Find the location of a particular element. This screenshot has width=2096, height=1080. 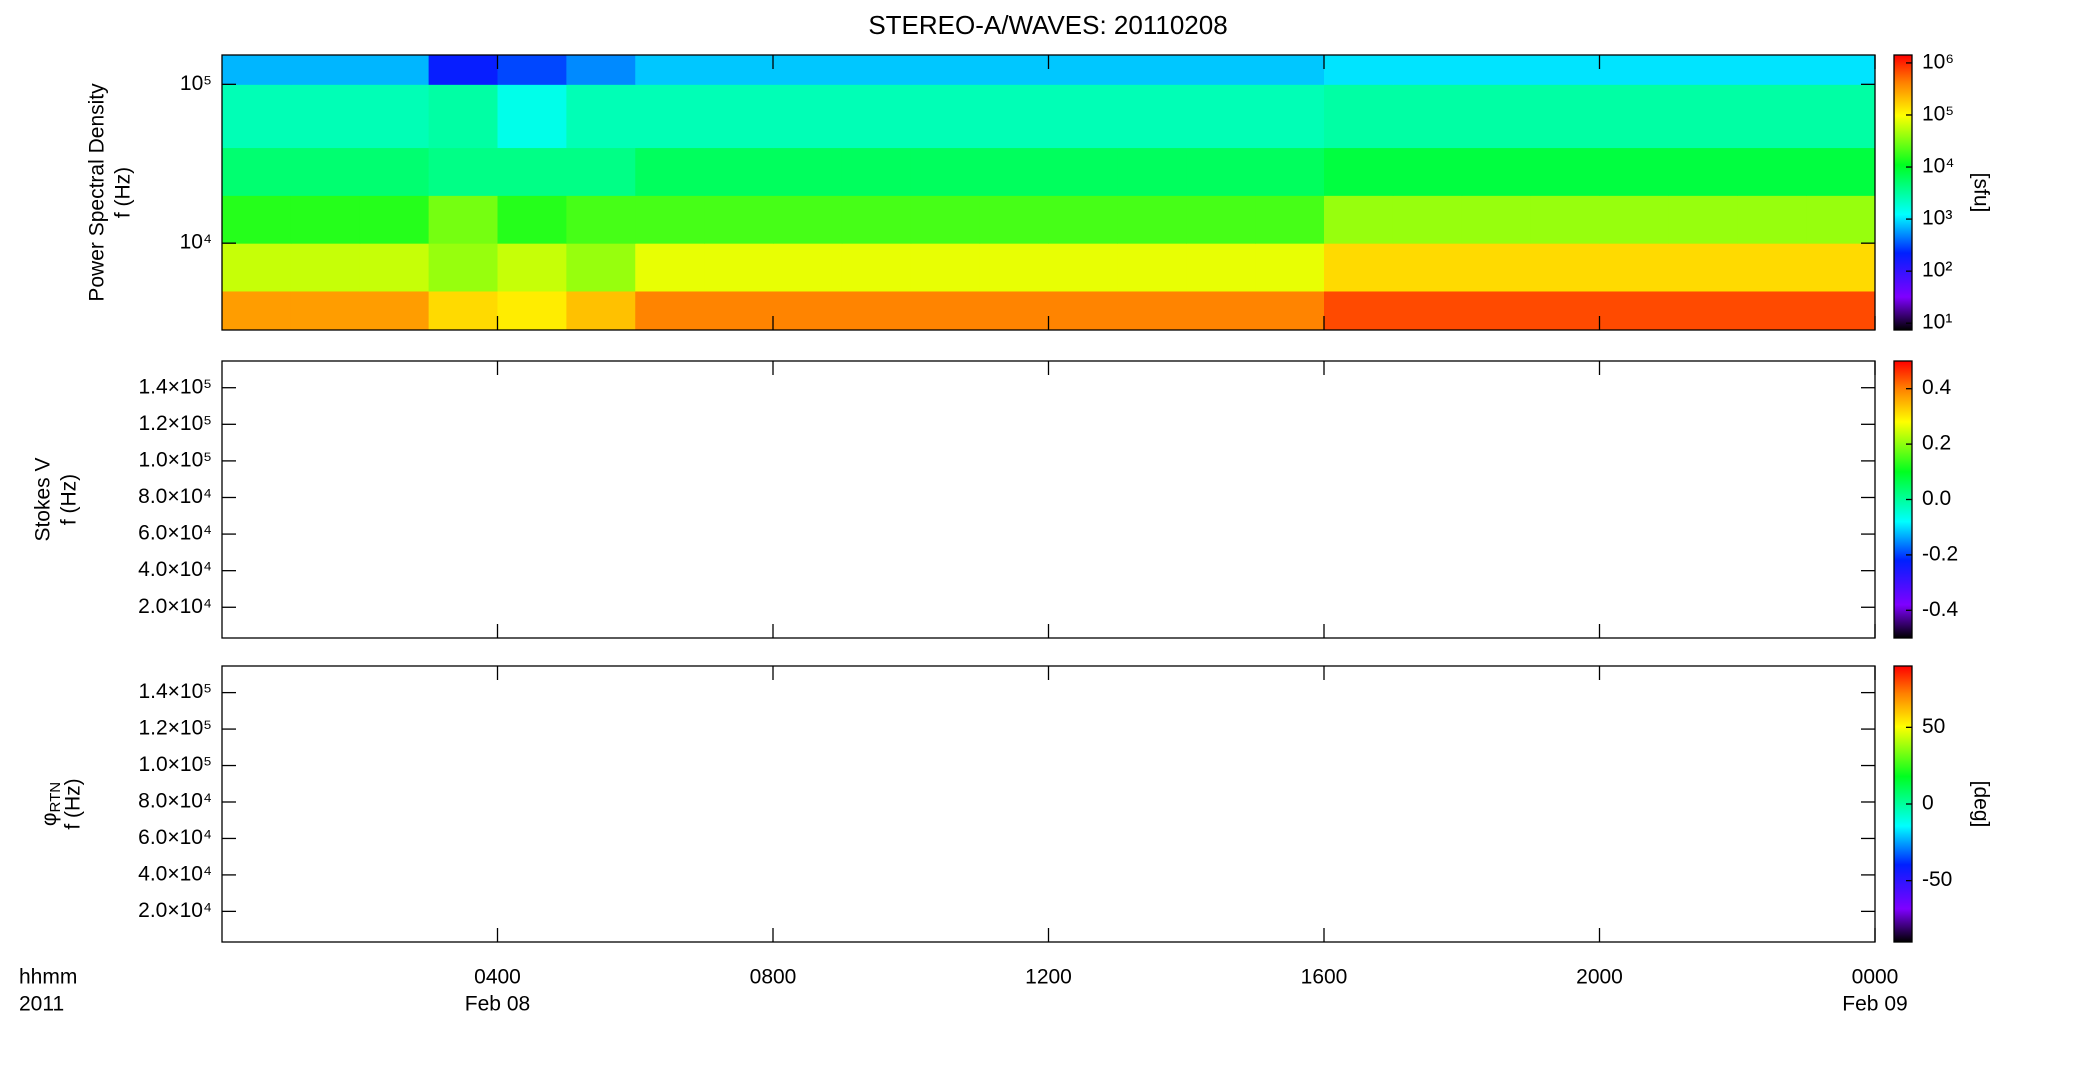

colorbar-tick-label: 0 is located at coordinates (1928, 803).